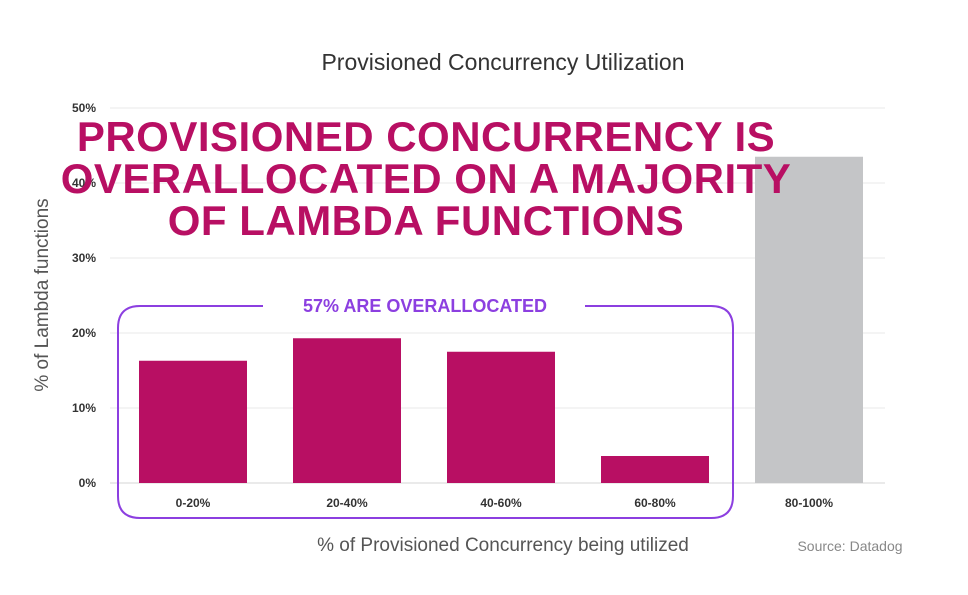  Describe the element at coordinates (84, 258) in the screenshot. I see `y-tick-label: 30%` at that location.